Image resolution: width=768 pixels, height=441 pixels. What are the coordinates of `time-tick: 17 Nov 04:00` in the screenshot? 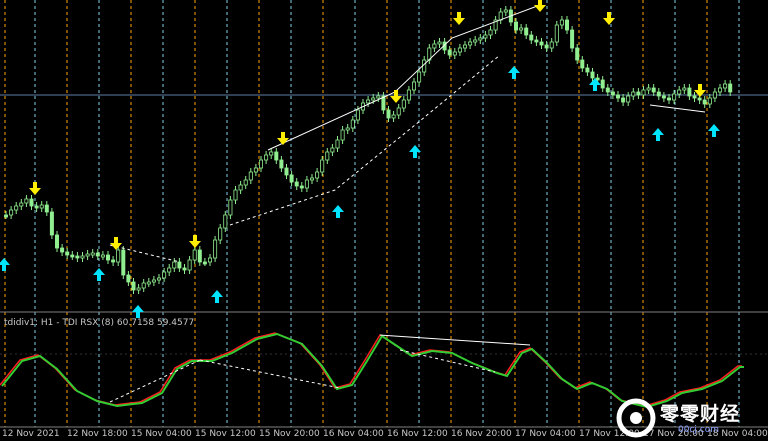 It's located at (545, 434).